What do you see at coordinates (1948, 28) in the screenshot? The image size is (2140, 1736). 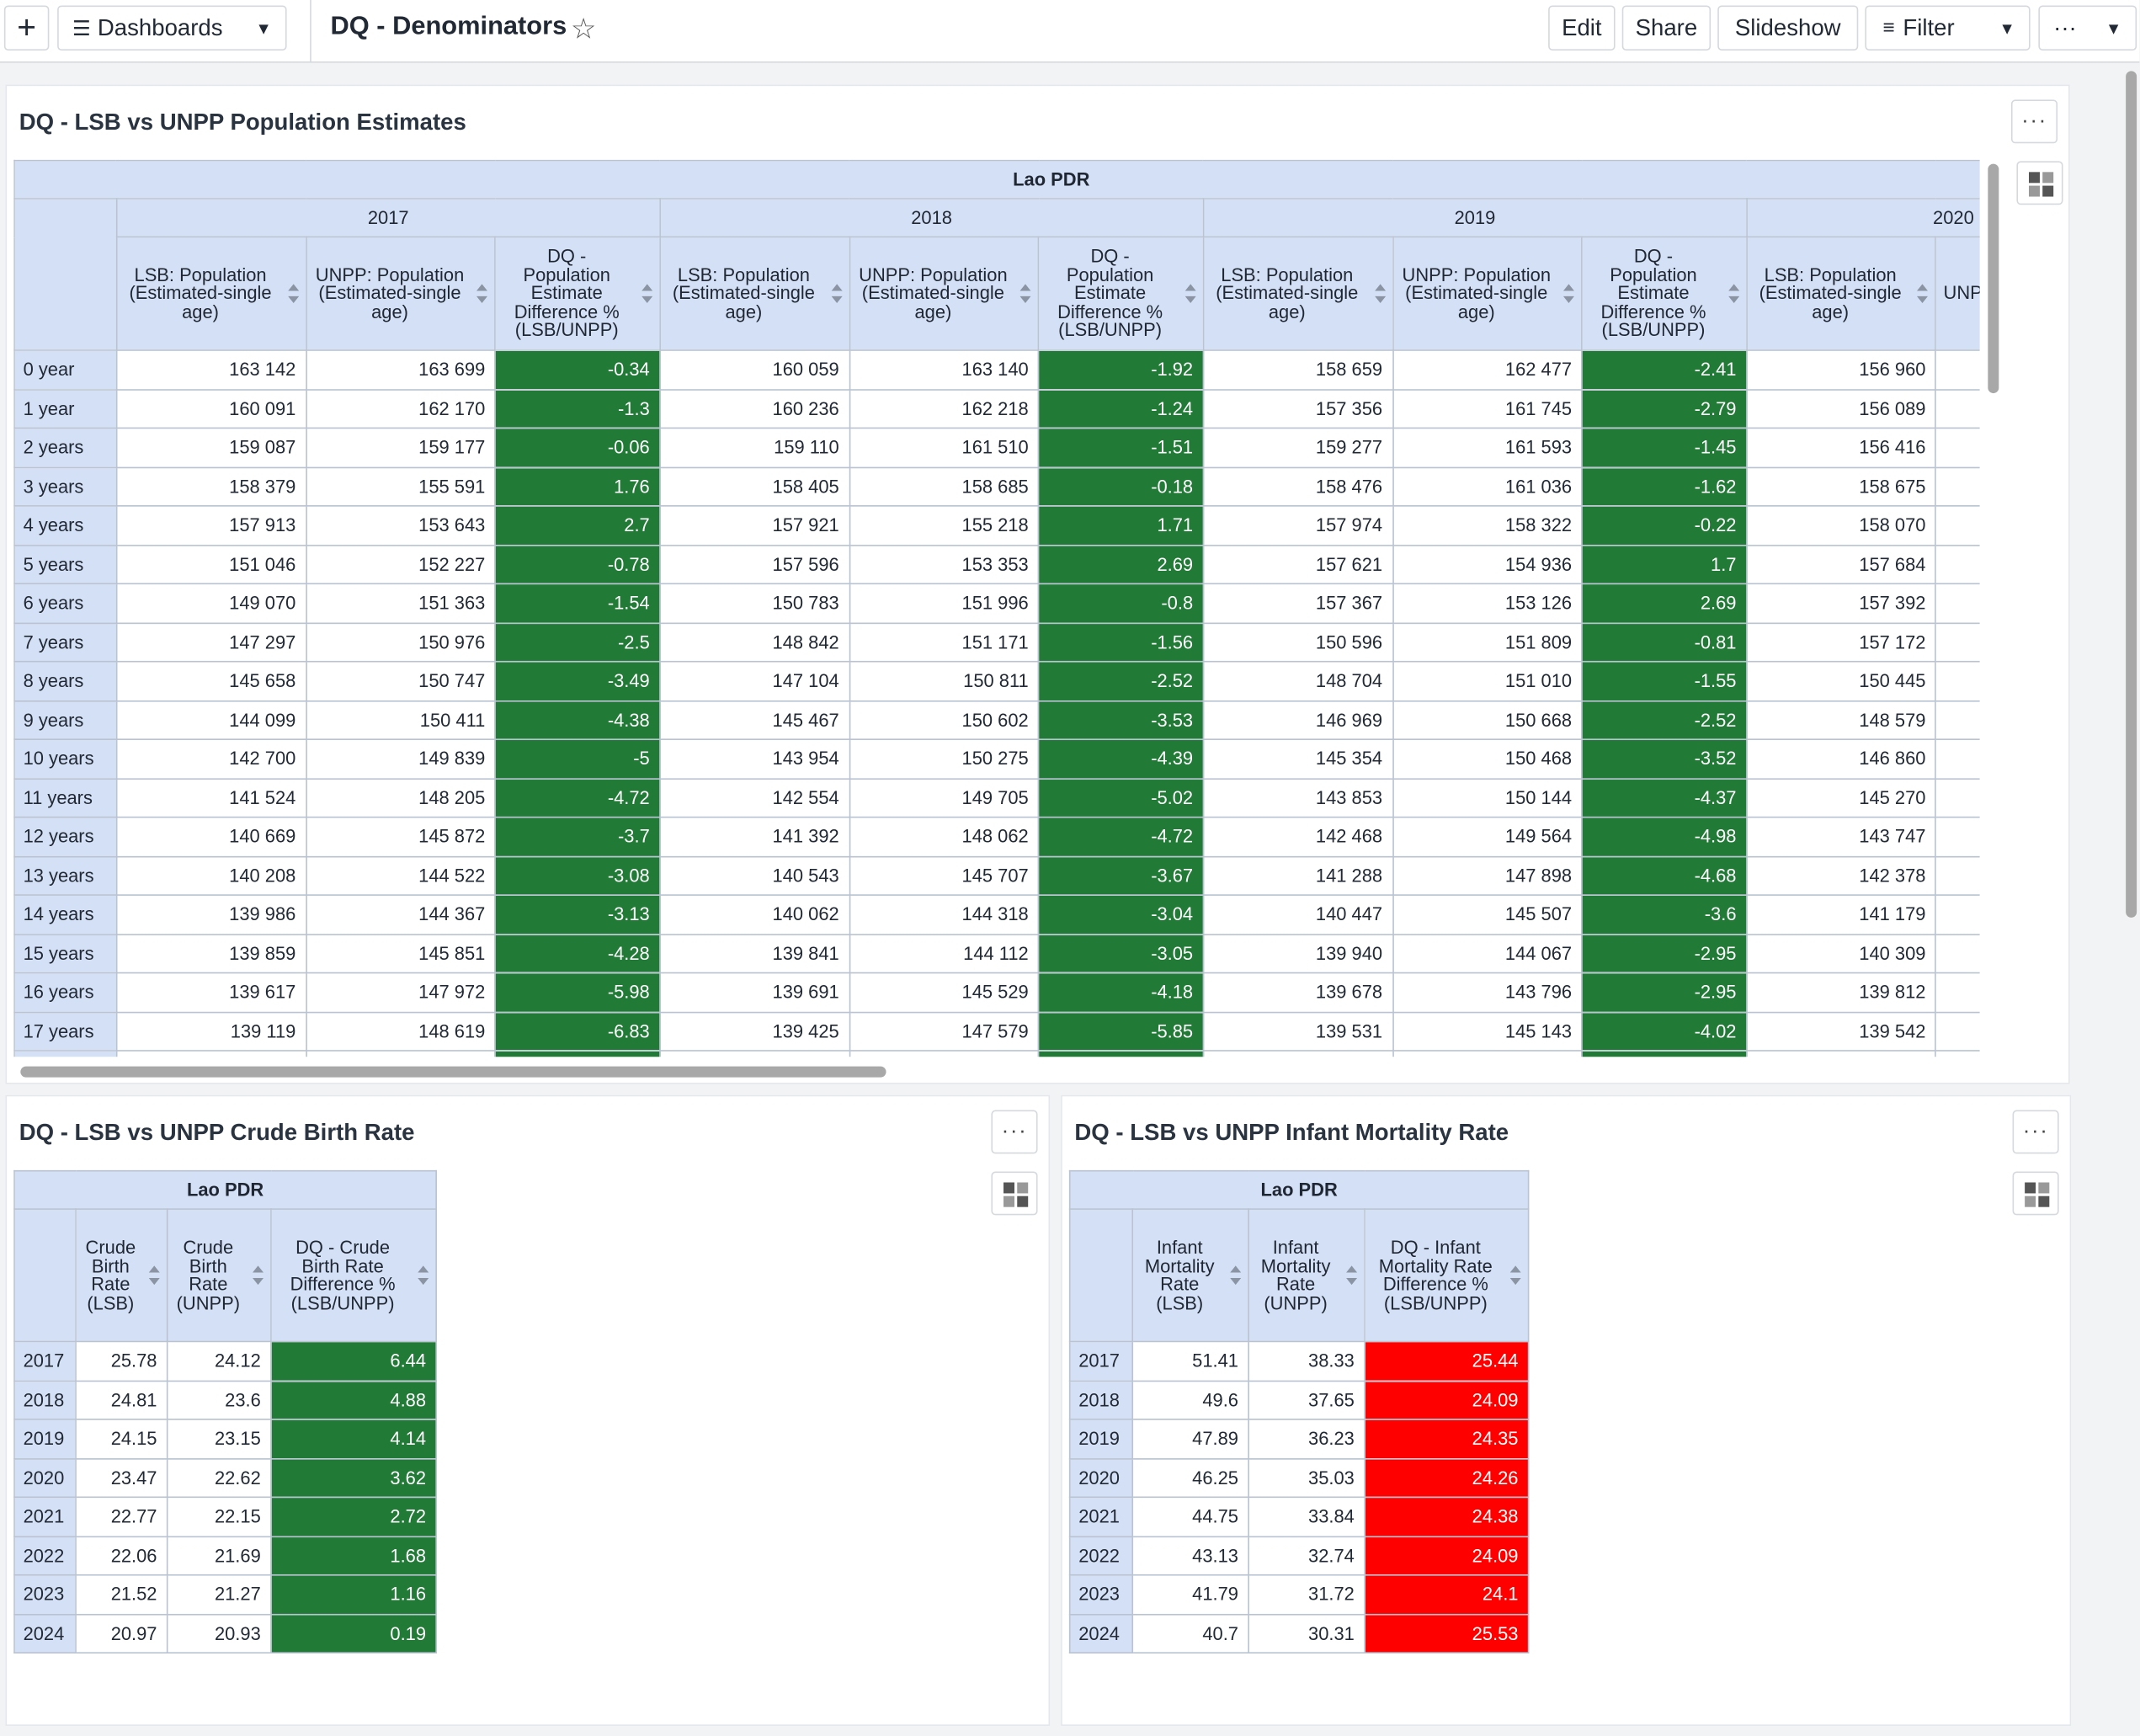 I see `filter-button: ≡ Filter ▼` at bounding box center [1948, 28].